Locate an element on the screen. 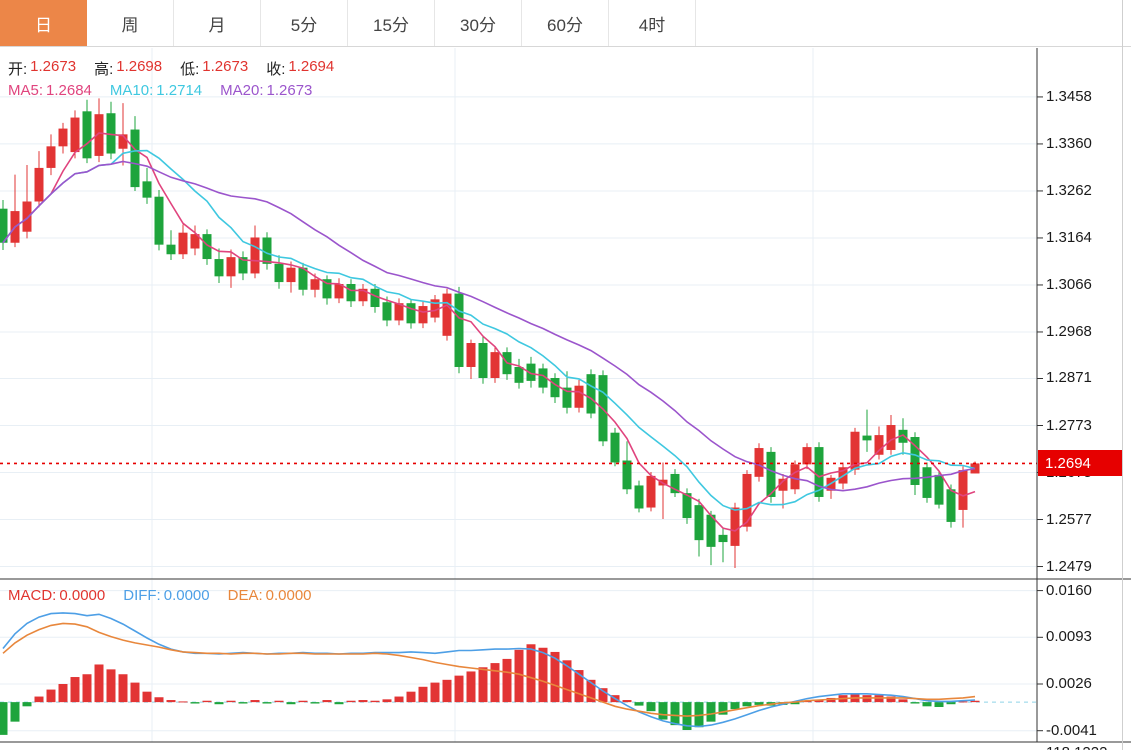 The image size is (1131, 750). axis-tick-label: 1.2773 is located at coordinates (1069, 425).